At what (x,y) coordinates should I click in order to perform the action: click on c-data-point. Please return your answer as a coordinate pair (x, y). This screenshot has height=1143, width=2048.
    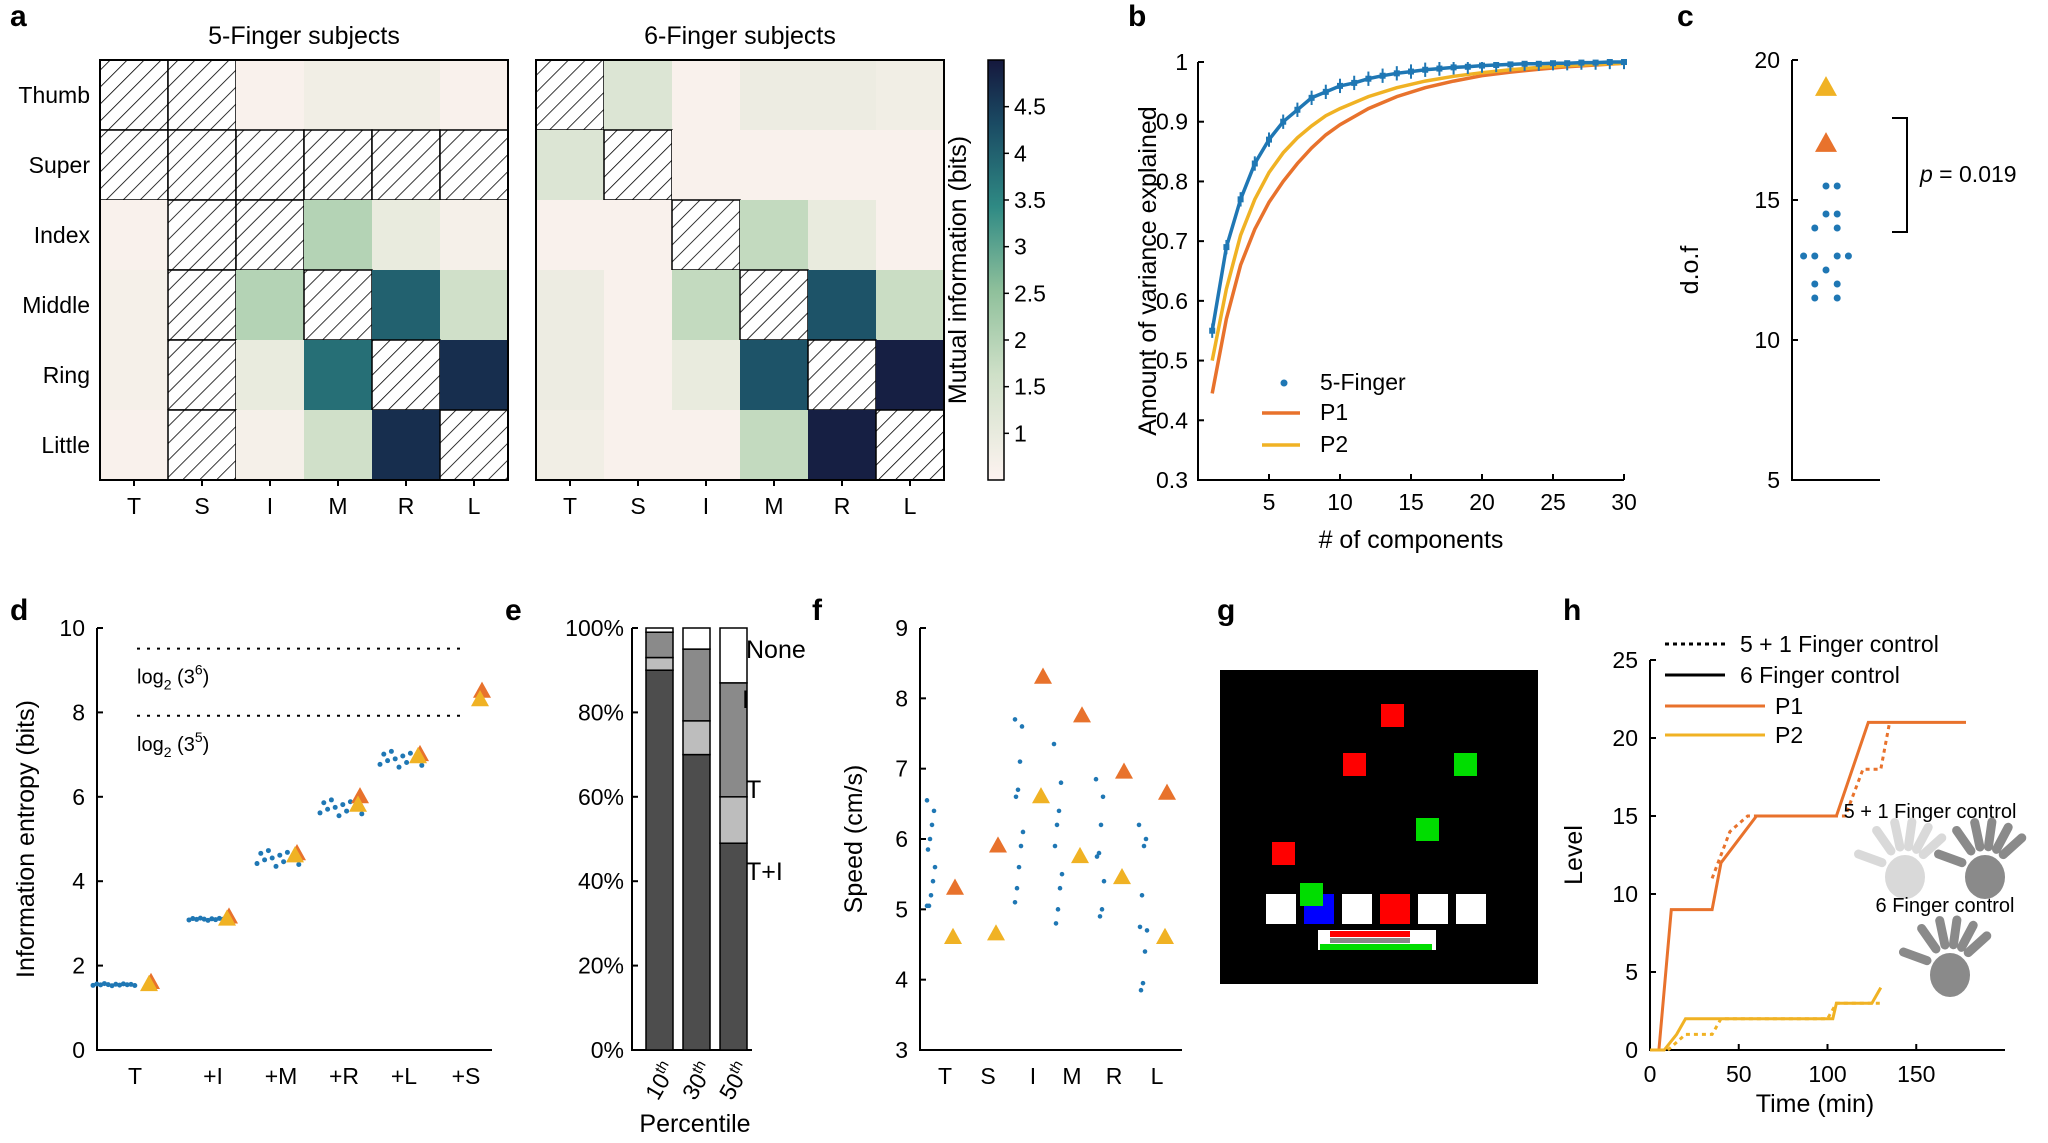
    Looking at the image, I should click on (1815, 228).